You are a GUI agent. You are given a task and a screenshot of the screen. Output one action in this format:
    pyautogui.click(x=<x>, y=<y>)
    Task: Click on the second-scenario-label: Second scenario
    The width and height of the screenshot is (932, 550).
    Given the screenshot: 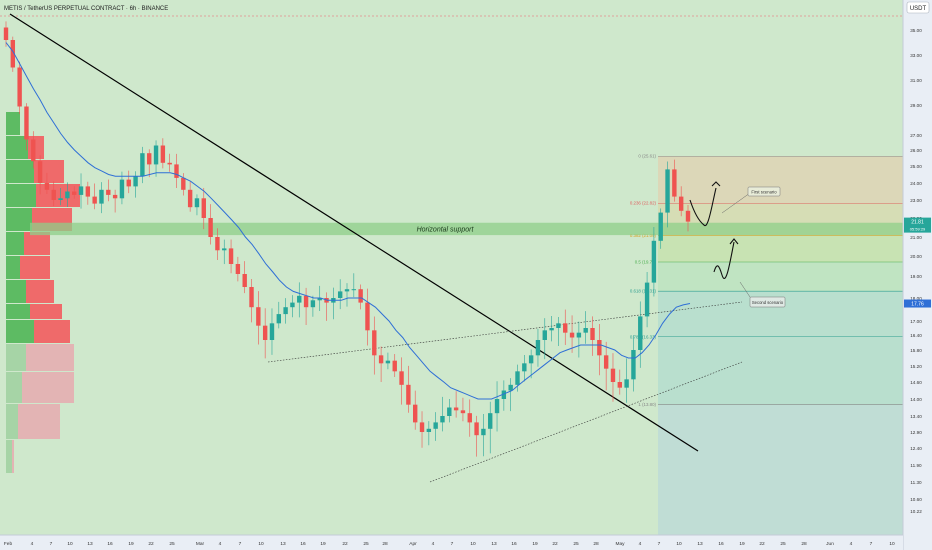 What is the action you would take?
    pyautogui.click(x=768, y=302)
    